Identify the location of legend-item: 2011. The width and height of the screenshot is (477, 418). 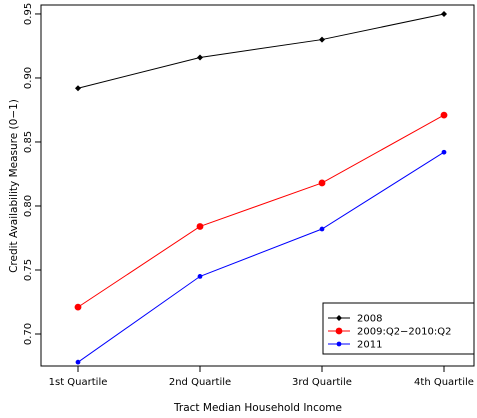
(355, 345).